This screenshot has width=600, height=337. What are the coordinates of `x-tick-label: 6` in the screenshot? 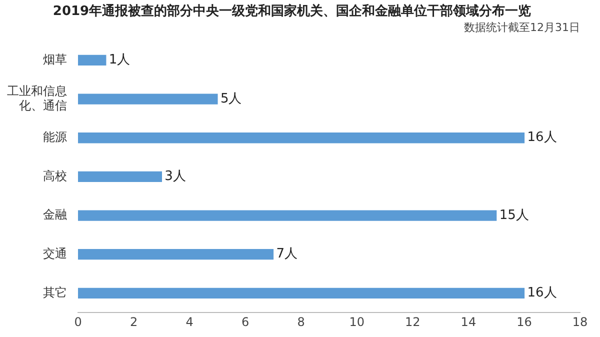 It's located at (246, 321).